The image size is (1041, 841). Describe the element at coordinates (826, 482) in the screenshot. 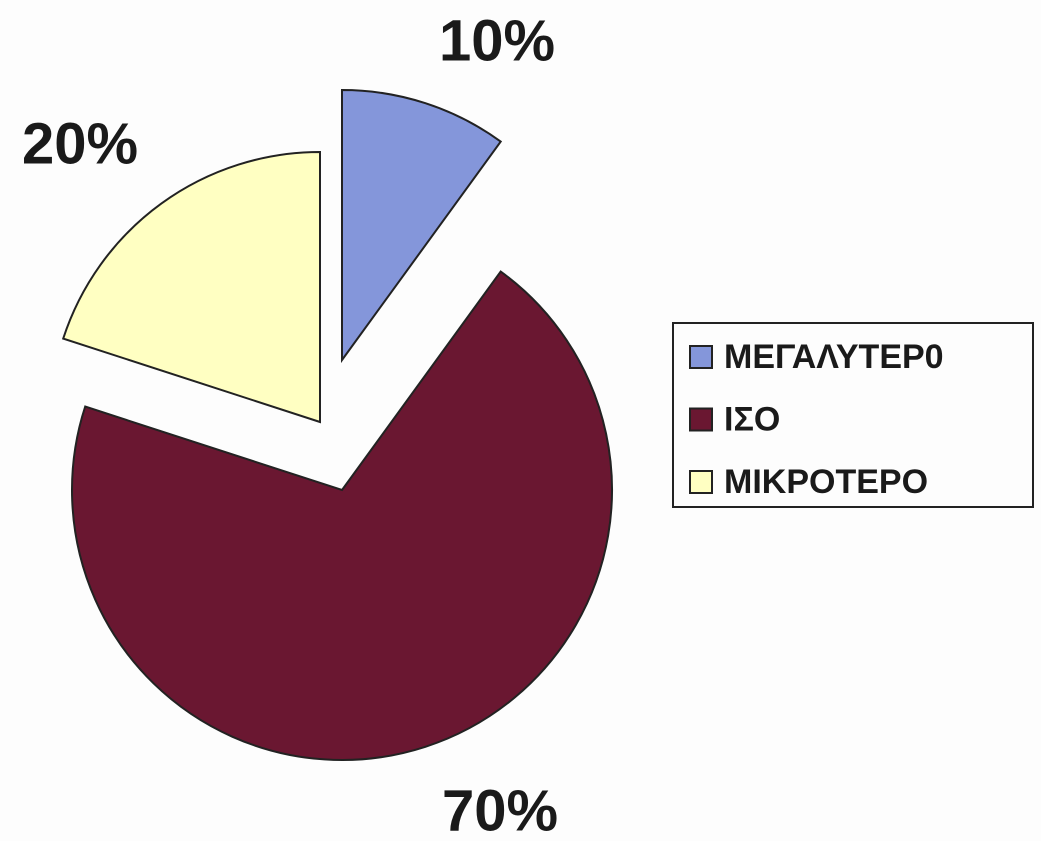

I see `legend-label: ΜΙΚΡΟΤΕΡΟ` at that location.